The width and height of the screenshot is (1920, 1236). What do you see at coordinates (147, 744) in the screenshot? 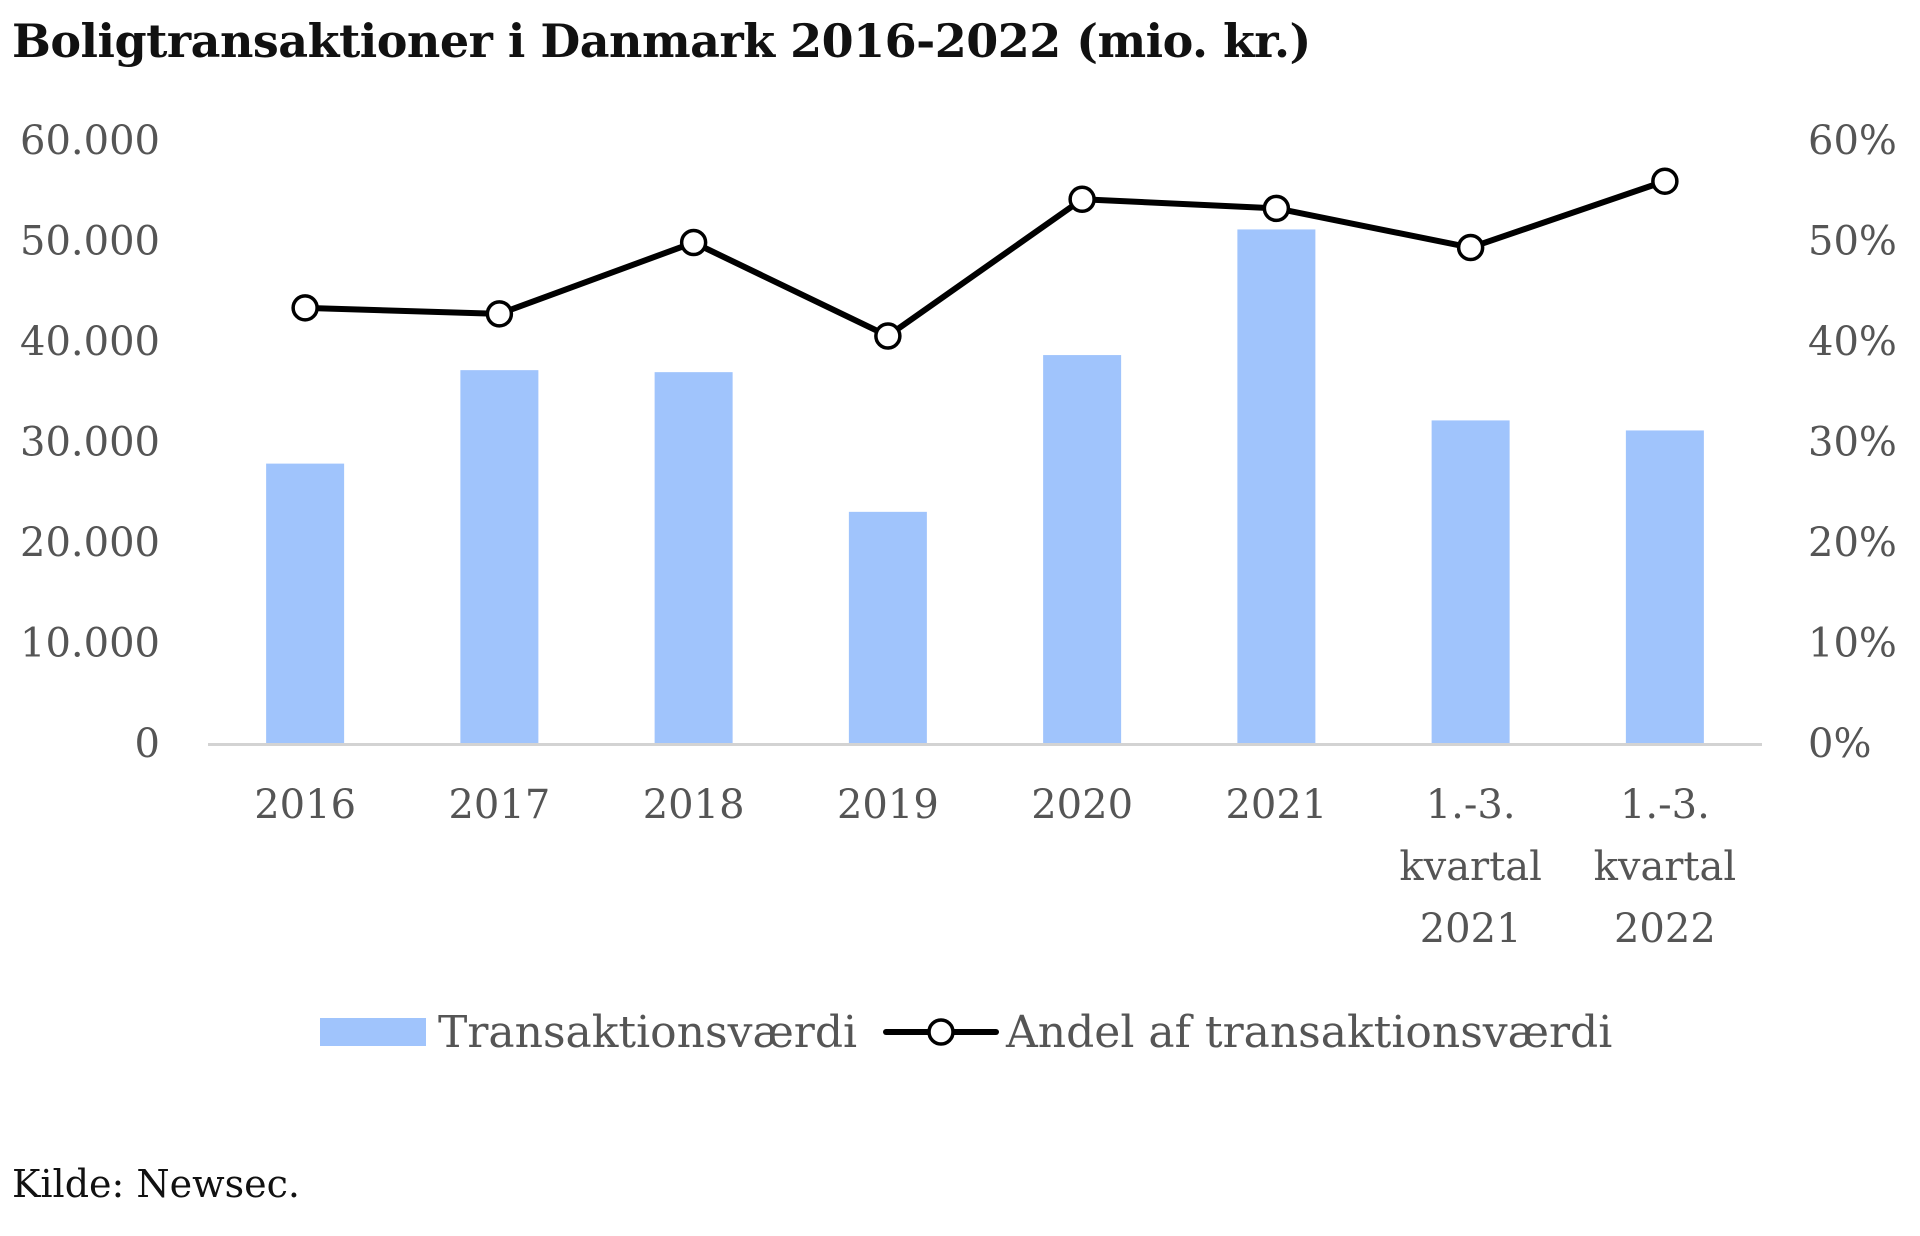
I see `left-tick-label: 0` at bounding box center [147, 744].